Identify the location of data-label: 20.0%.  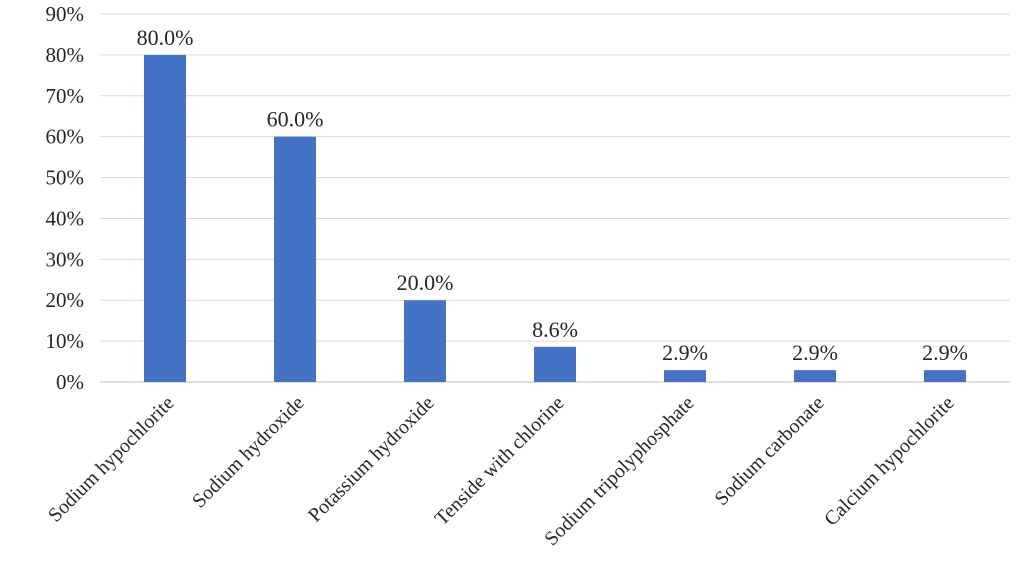
(425, 282).